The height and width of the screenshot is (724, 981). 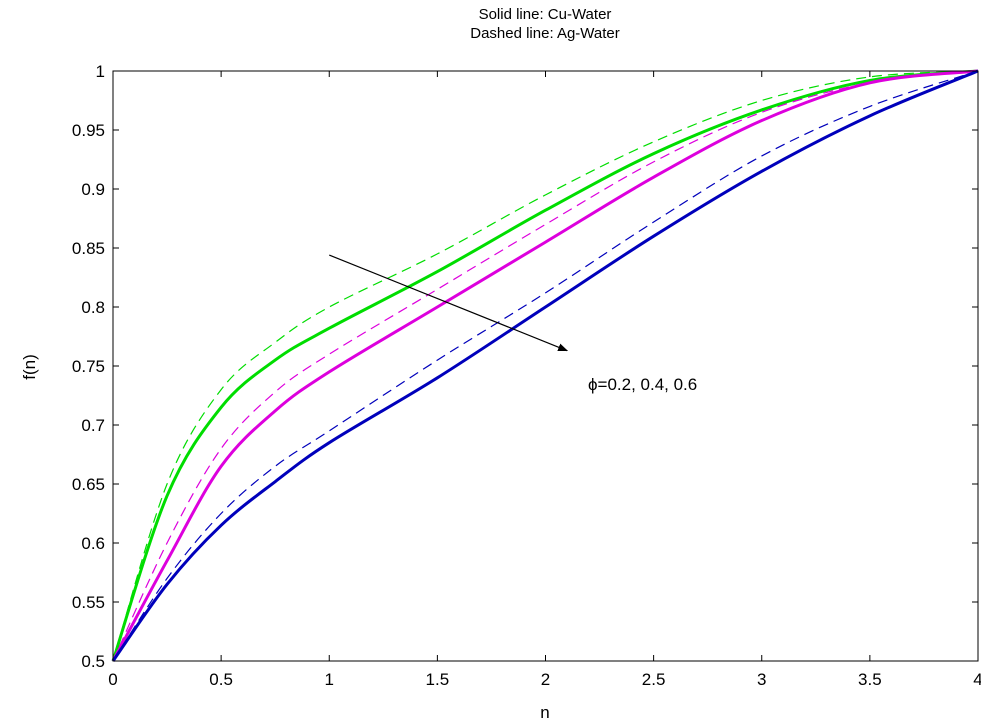 What do you see at coordinates (870, 679) in the screenshot?
I see `x-tick-label: 3.5` at bounding box center [870, 679].